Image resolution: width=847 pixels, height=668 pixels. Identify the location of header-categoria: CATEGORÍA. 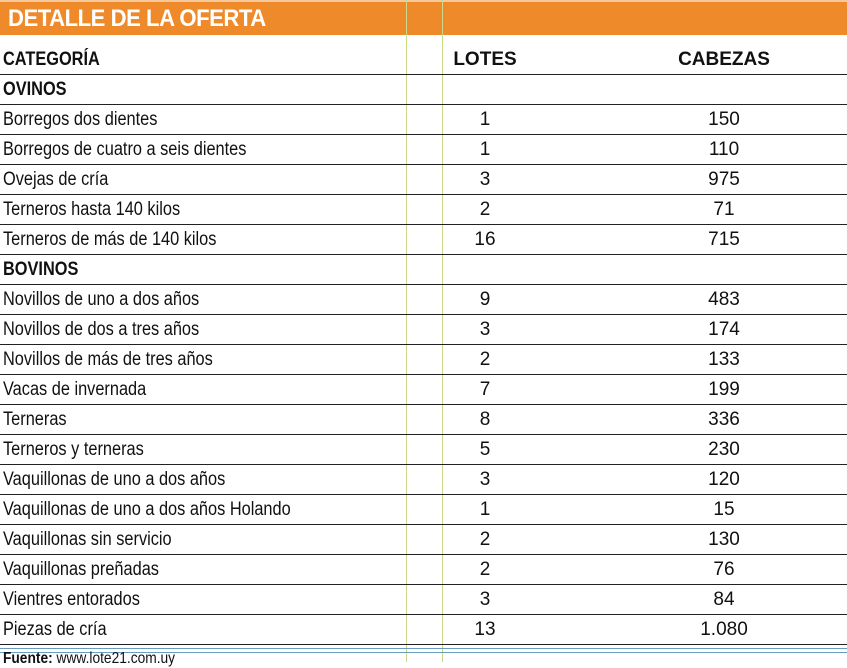
(51, 59).